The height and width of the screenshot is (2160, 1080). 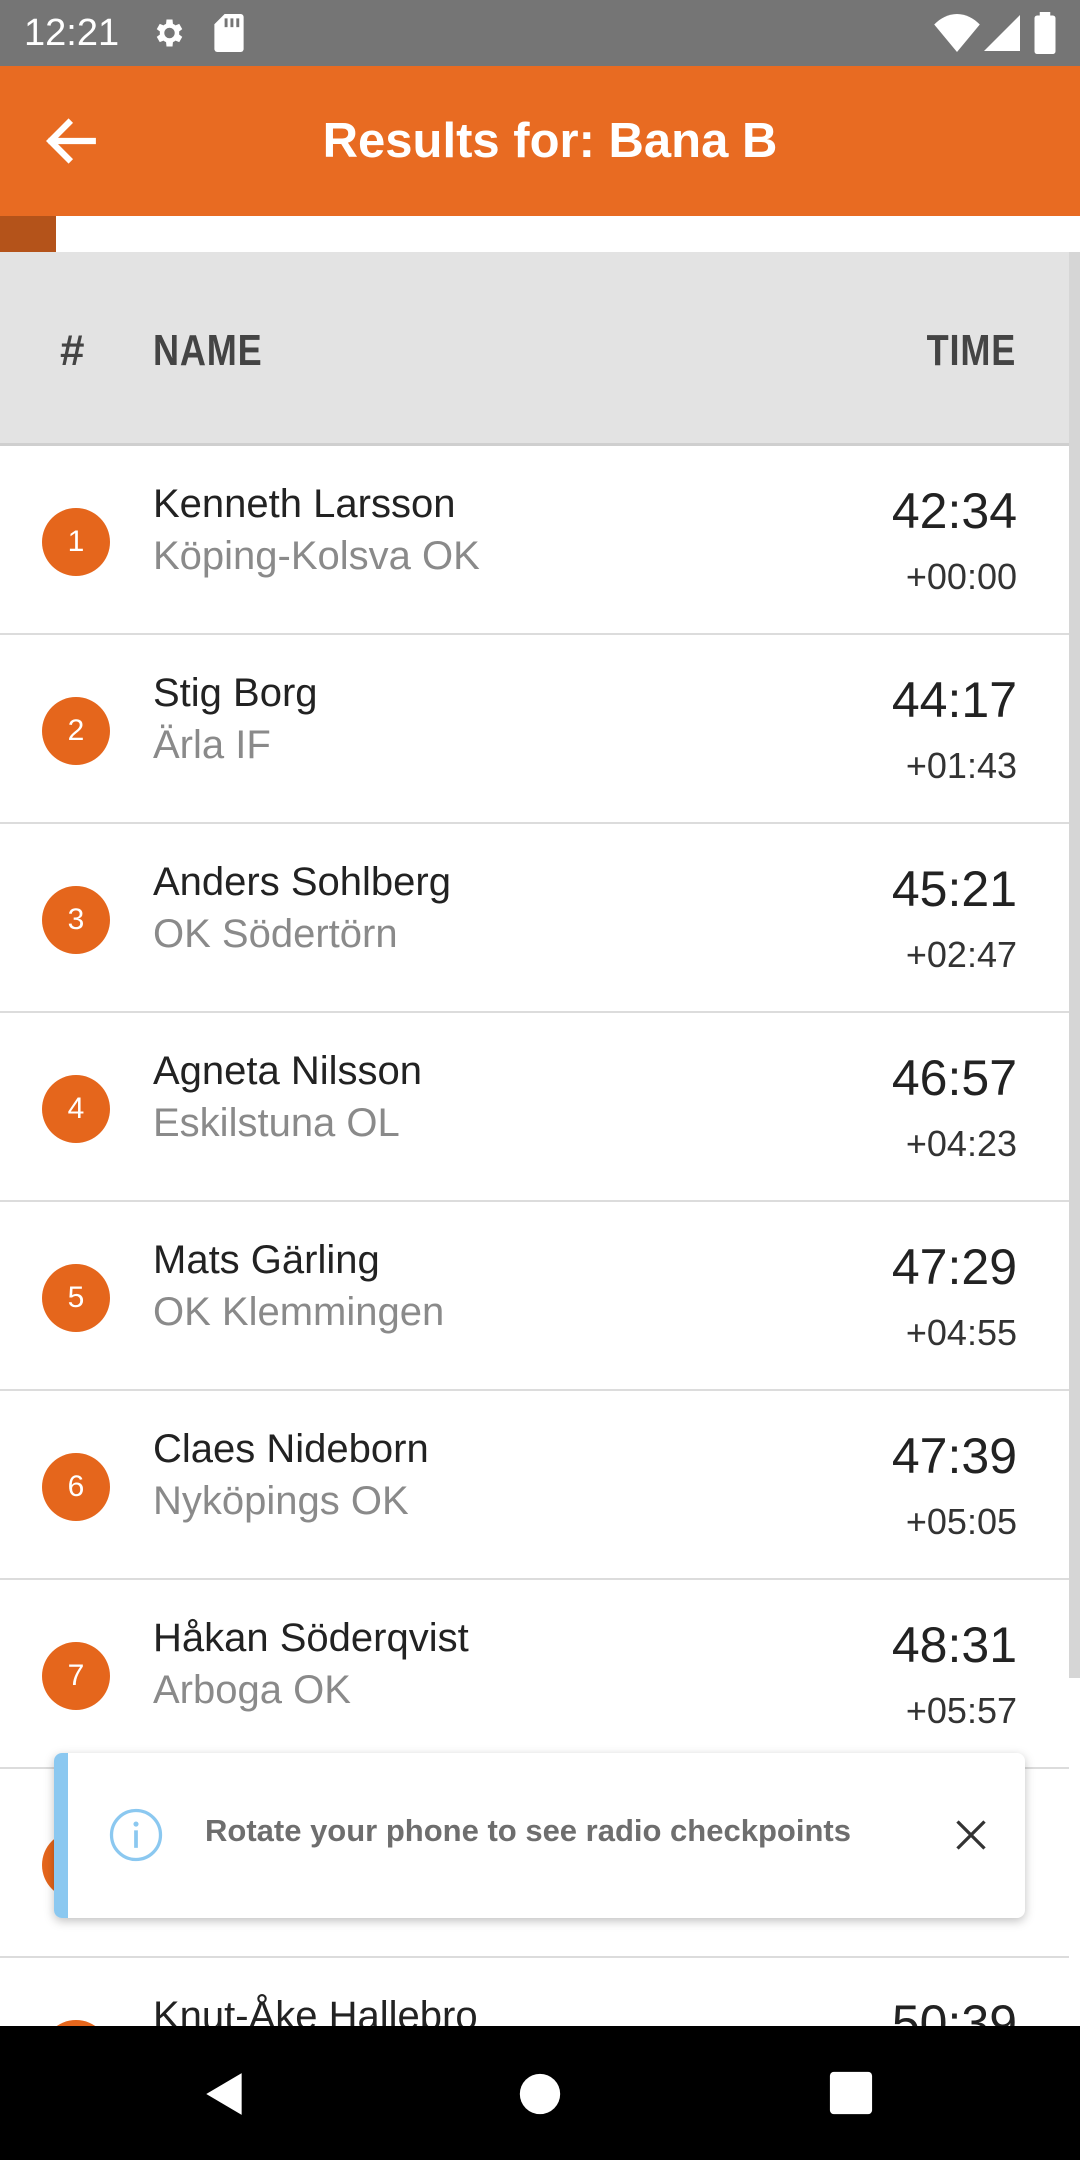 I want to click on run-time: 44:17, so click(x=954, y=700).